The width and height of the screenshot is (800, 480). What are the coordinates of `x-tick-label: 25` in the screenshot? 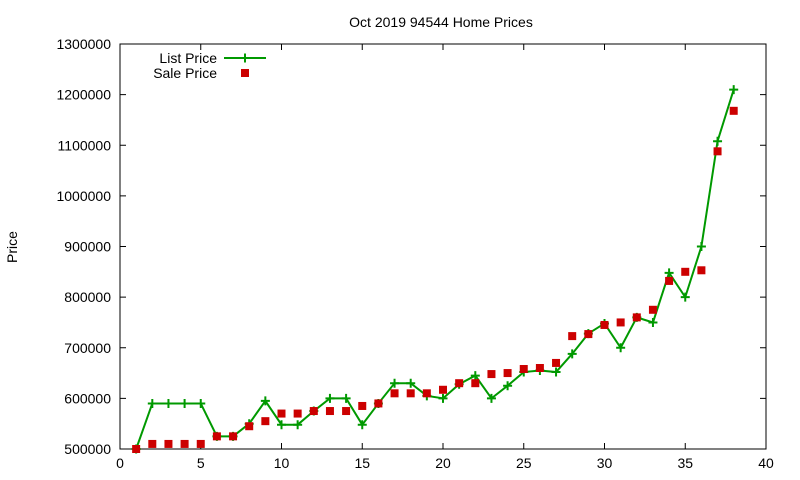 It's located at (524, 463).